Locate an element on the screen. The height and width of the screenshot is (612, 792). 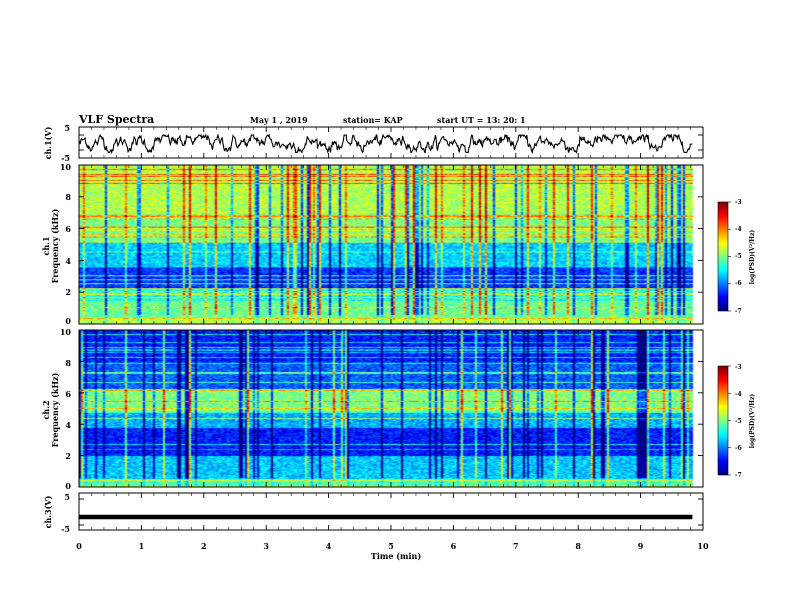
ch2-colorbar is located at coordinates (723, 420).